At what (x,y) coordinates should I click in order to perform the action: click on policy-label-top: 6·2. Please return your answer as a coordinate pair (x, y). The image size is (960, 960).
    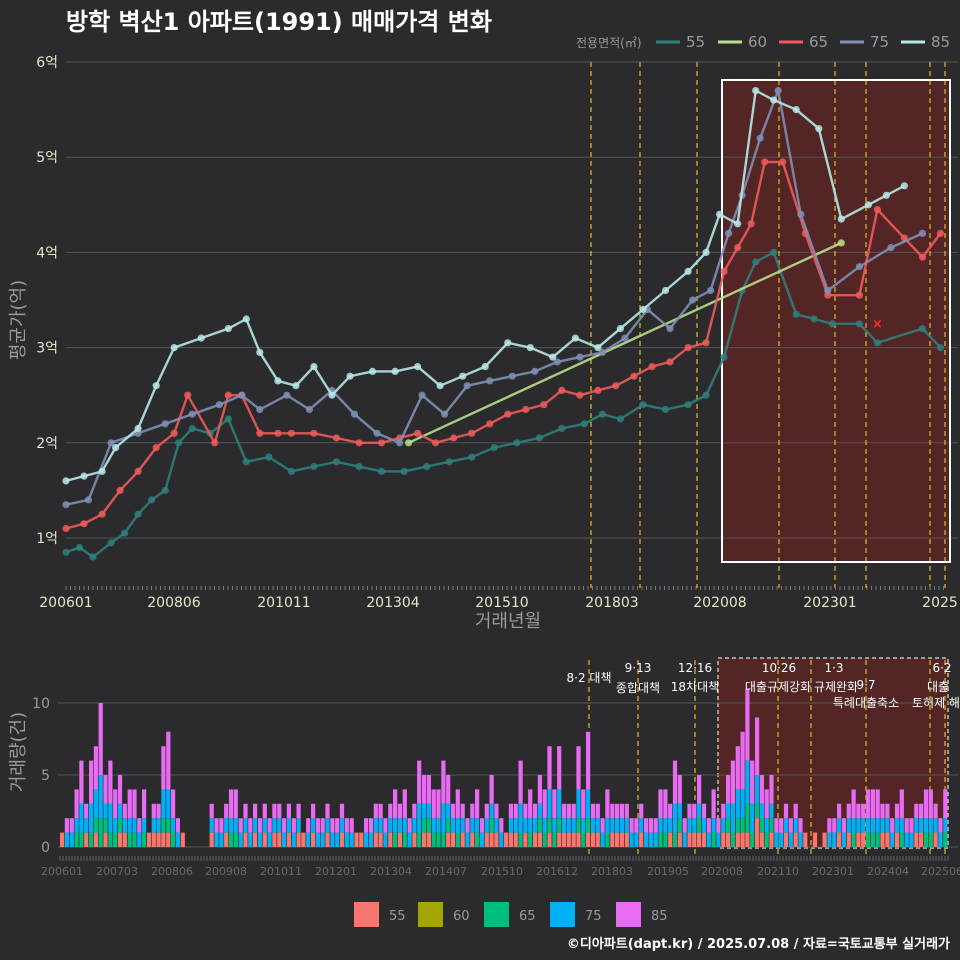
    Looking at the image, I should click on (941, 668).